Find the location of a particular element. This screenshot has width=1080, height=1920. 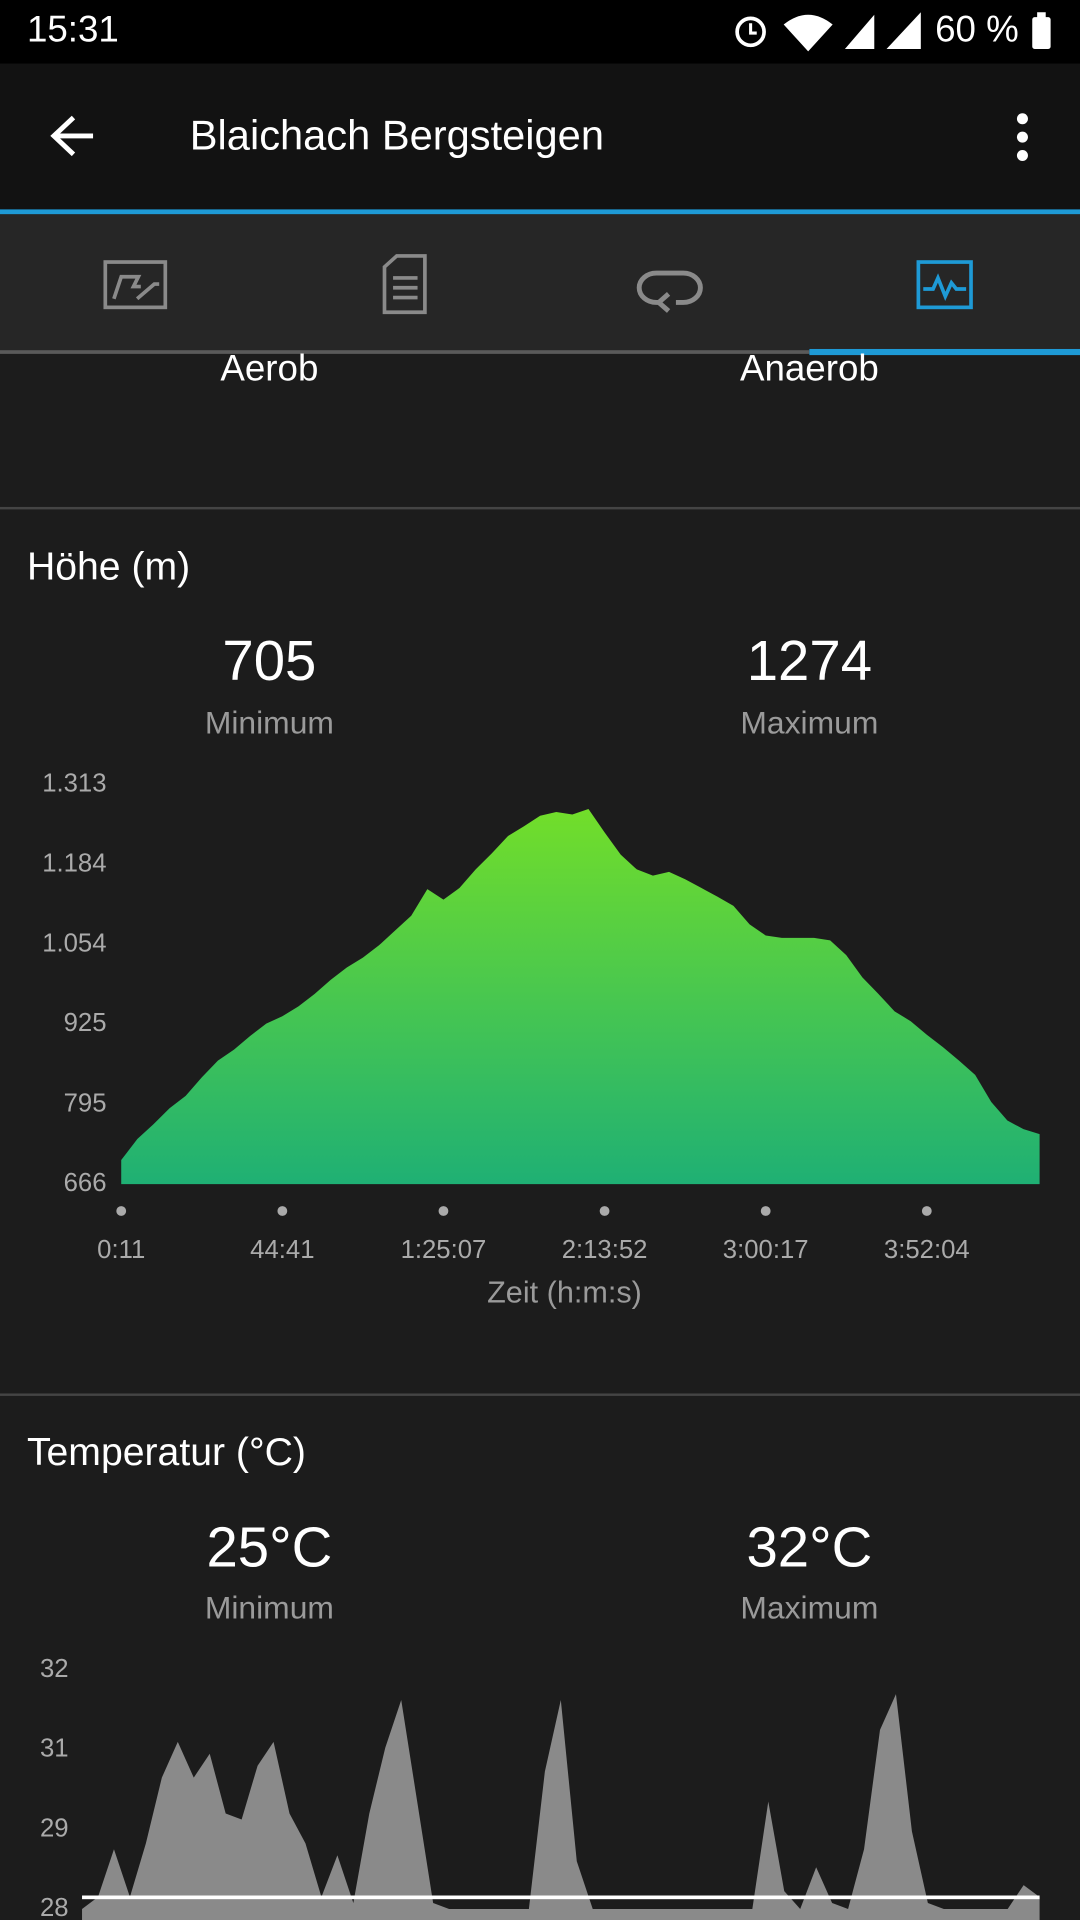

y-tick-label: 925 is located at coordinates (85, 1023).